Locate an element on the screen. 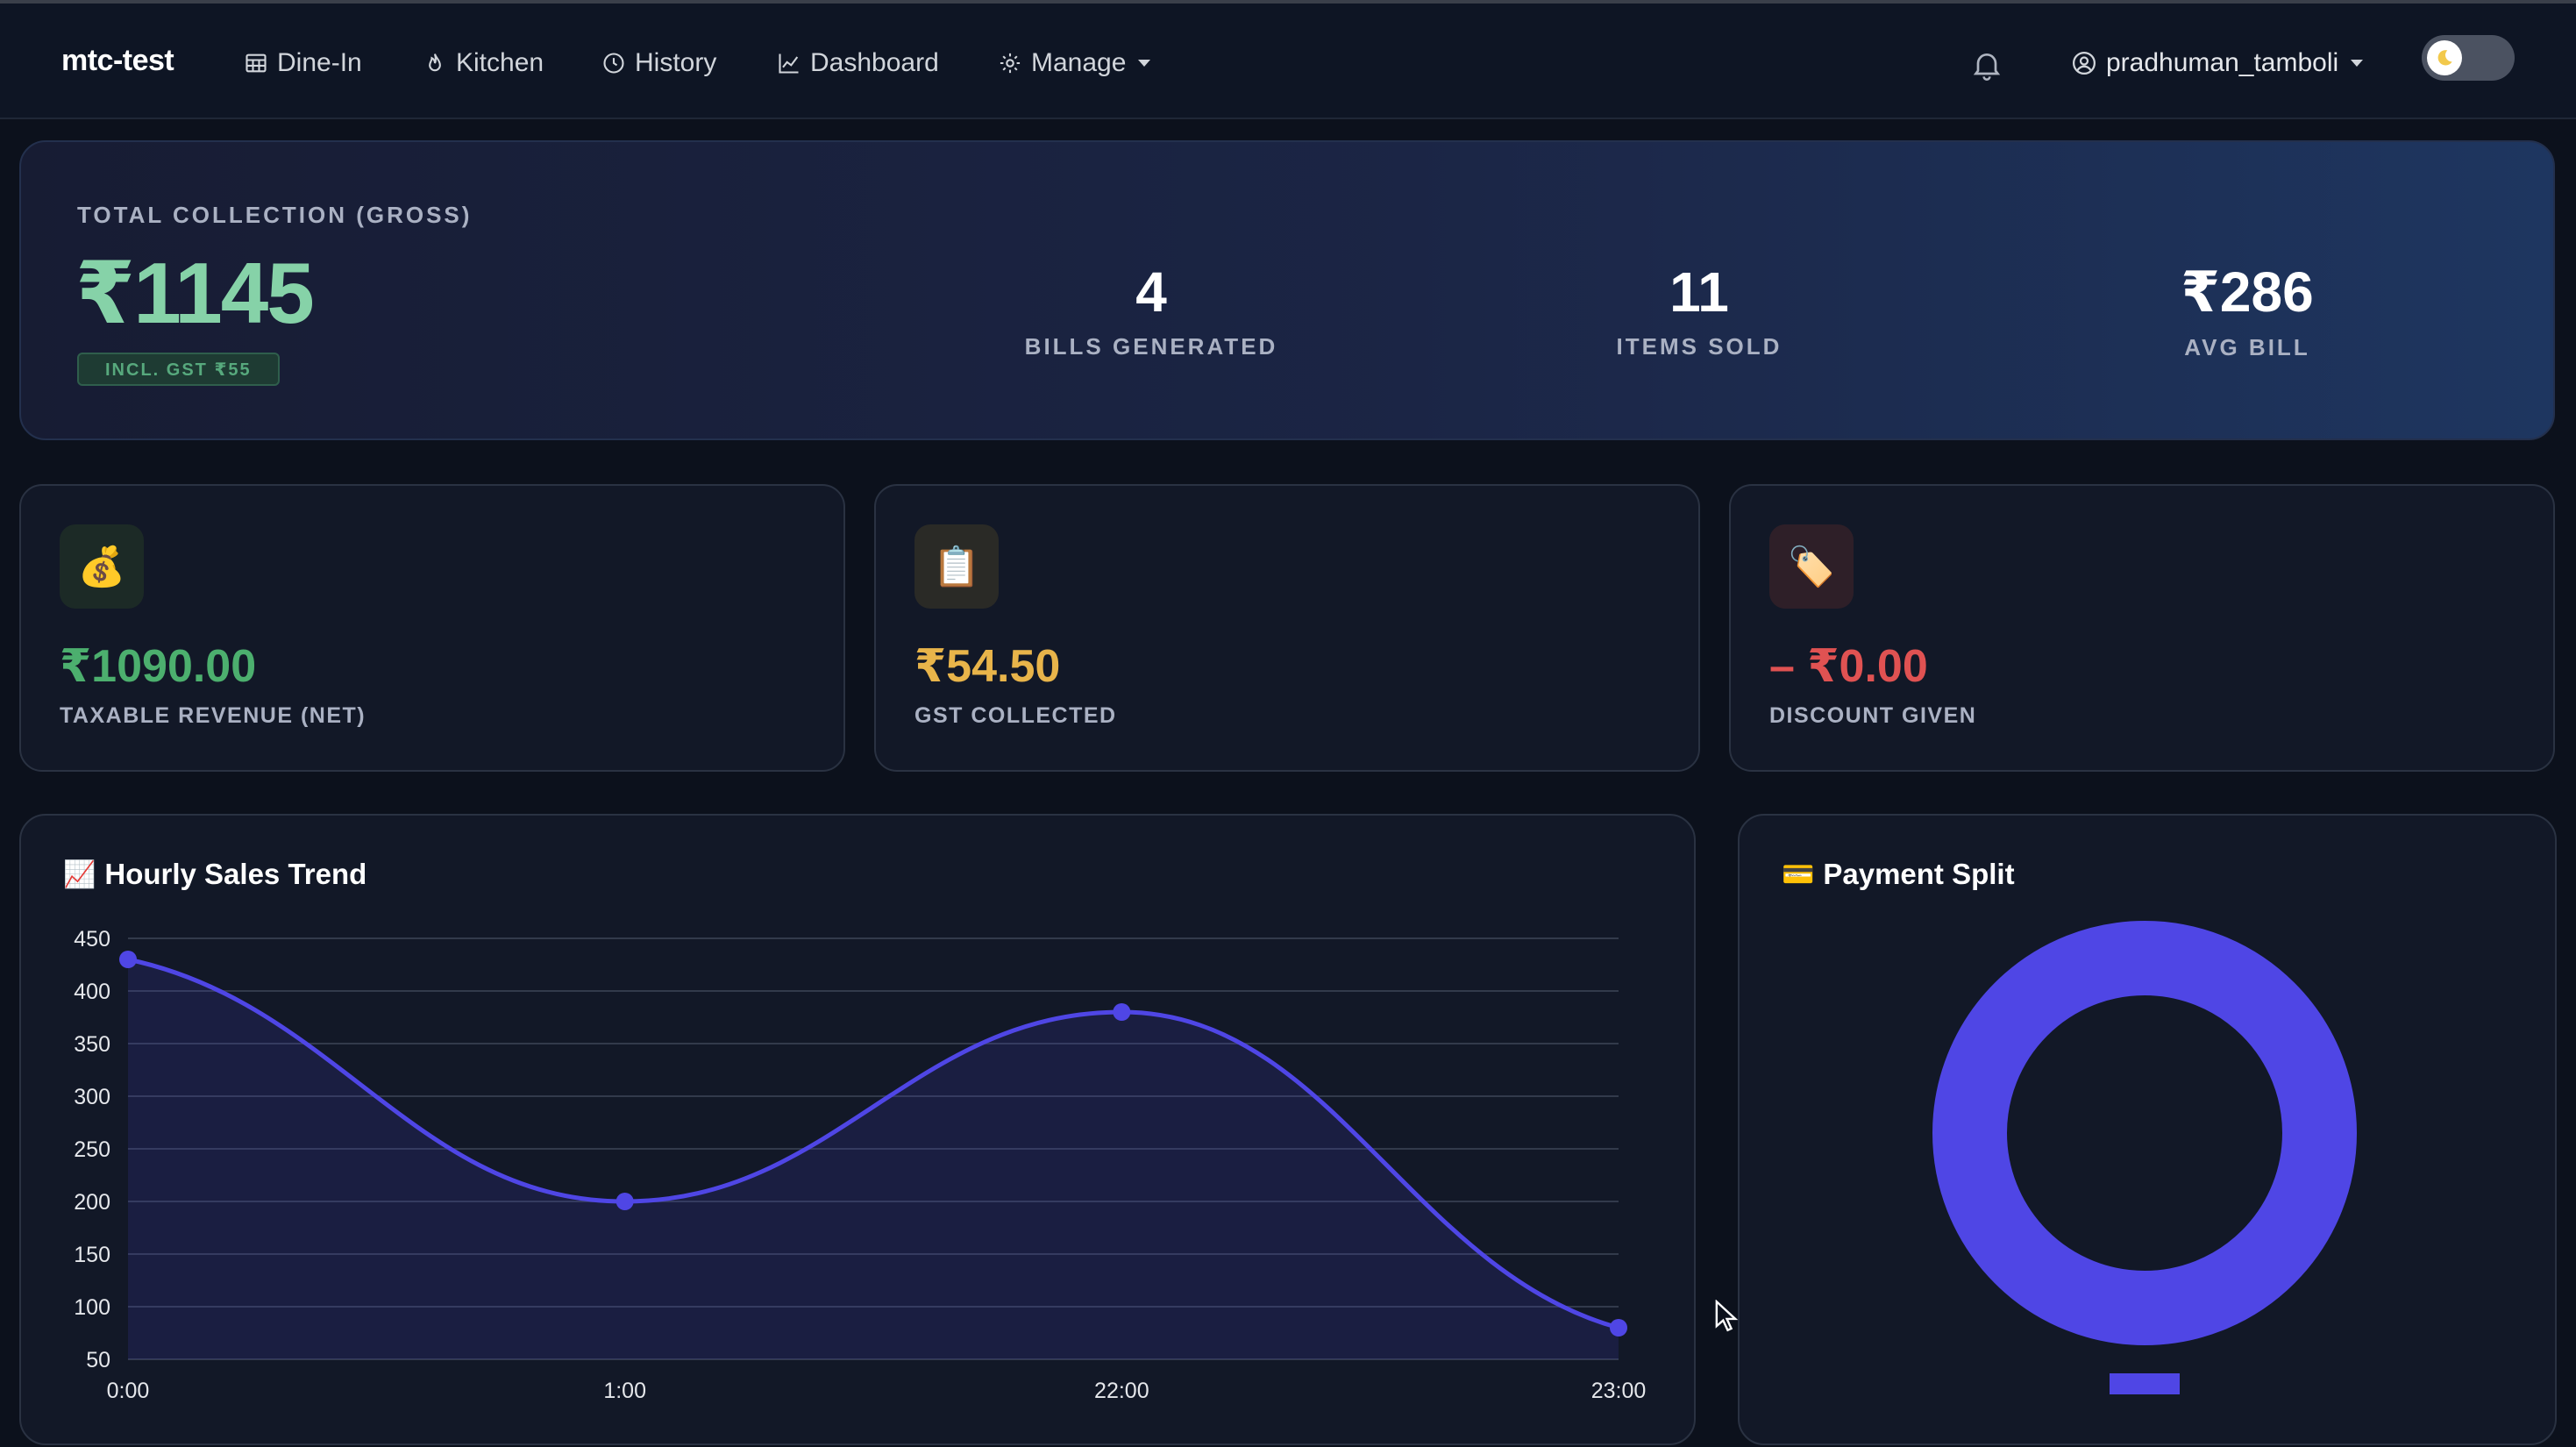 This screenshot has height=1447, width=2576. stat-bills-generated: 4 BILLS GENERATED is located at coordinates (1151, 310).